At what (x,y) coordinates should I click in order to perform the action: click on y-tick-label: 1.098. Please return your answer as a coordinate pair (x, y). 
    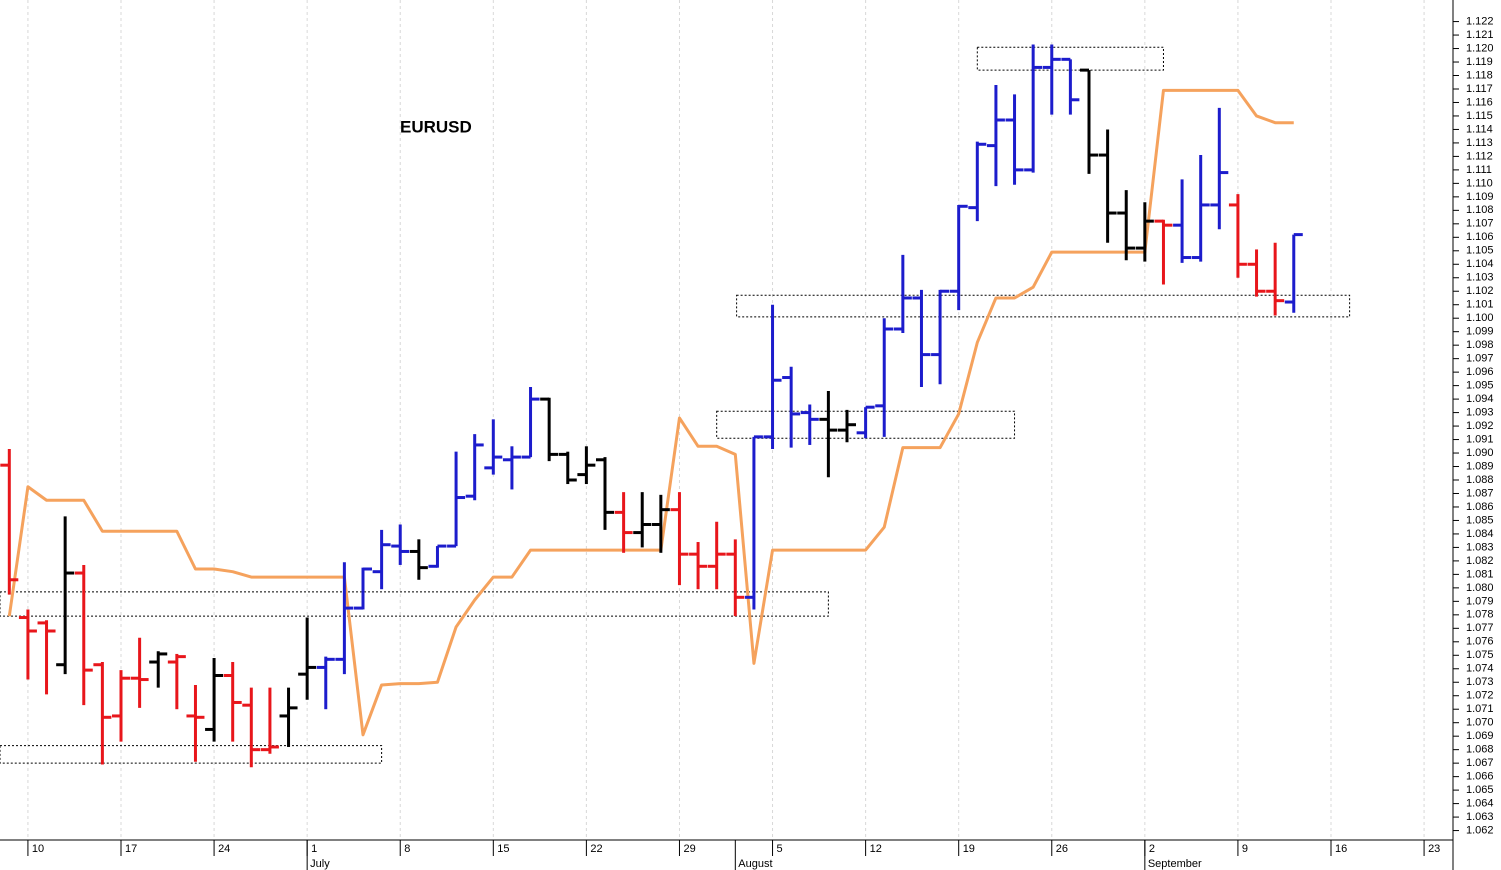
    Looking at the image, I should click on (1480, 345).